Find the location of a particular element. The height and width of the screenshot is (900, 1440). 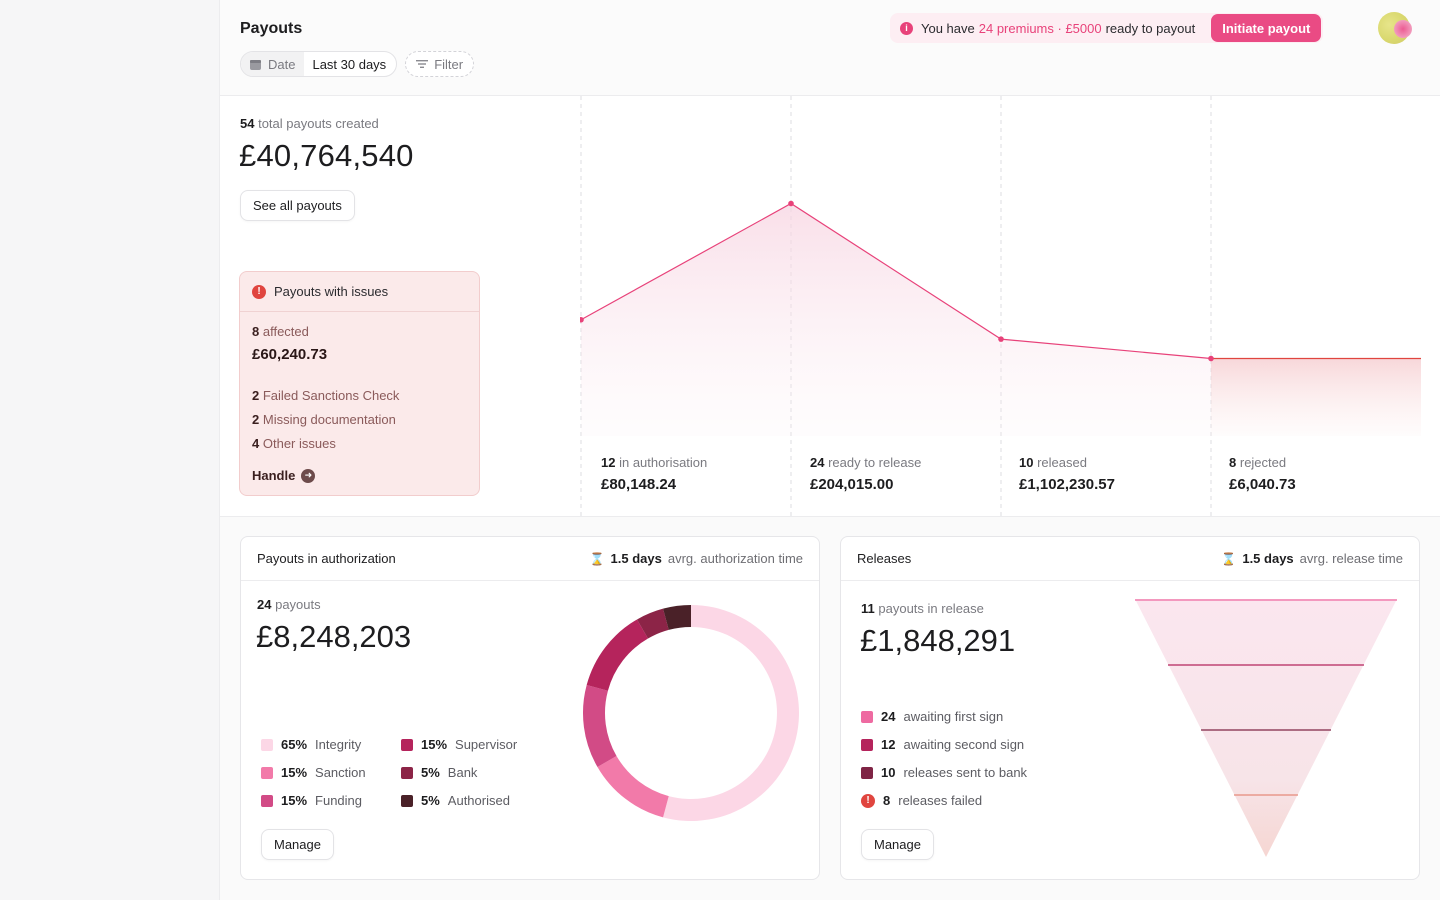

filter-button: Filter is located at coordinates (440, 64).